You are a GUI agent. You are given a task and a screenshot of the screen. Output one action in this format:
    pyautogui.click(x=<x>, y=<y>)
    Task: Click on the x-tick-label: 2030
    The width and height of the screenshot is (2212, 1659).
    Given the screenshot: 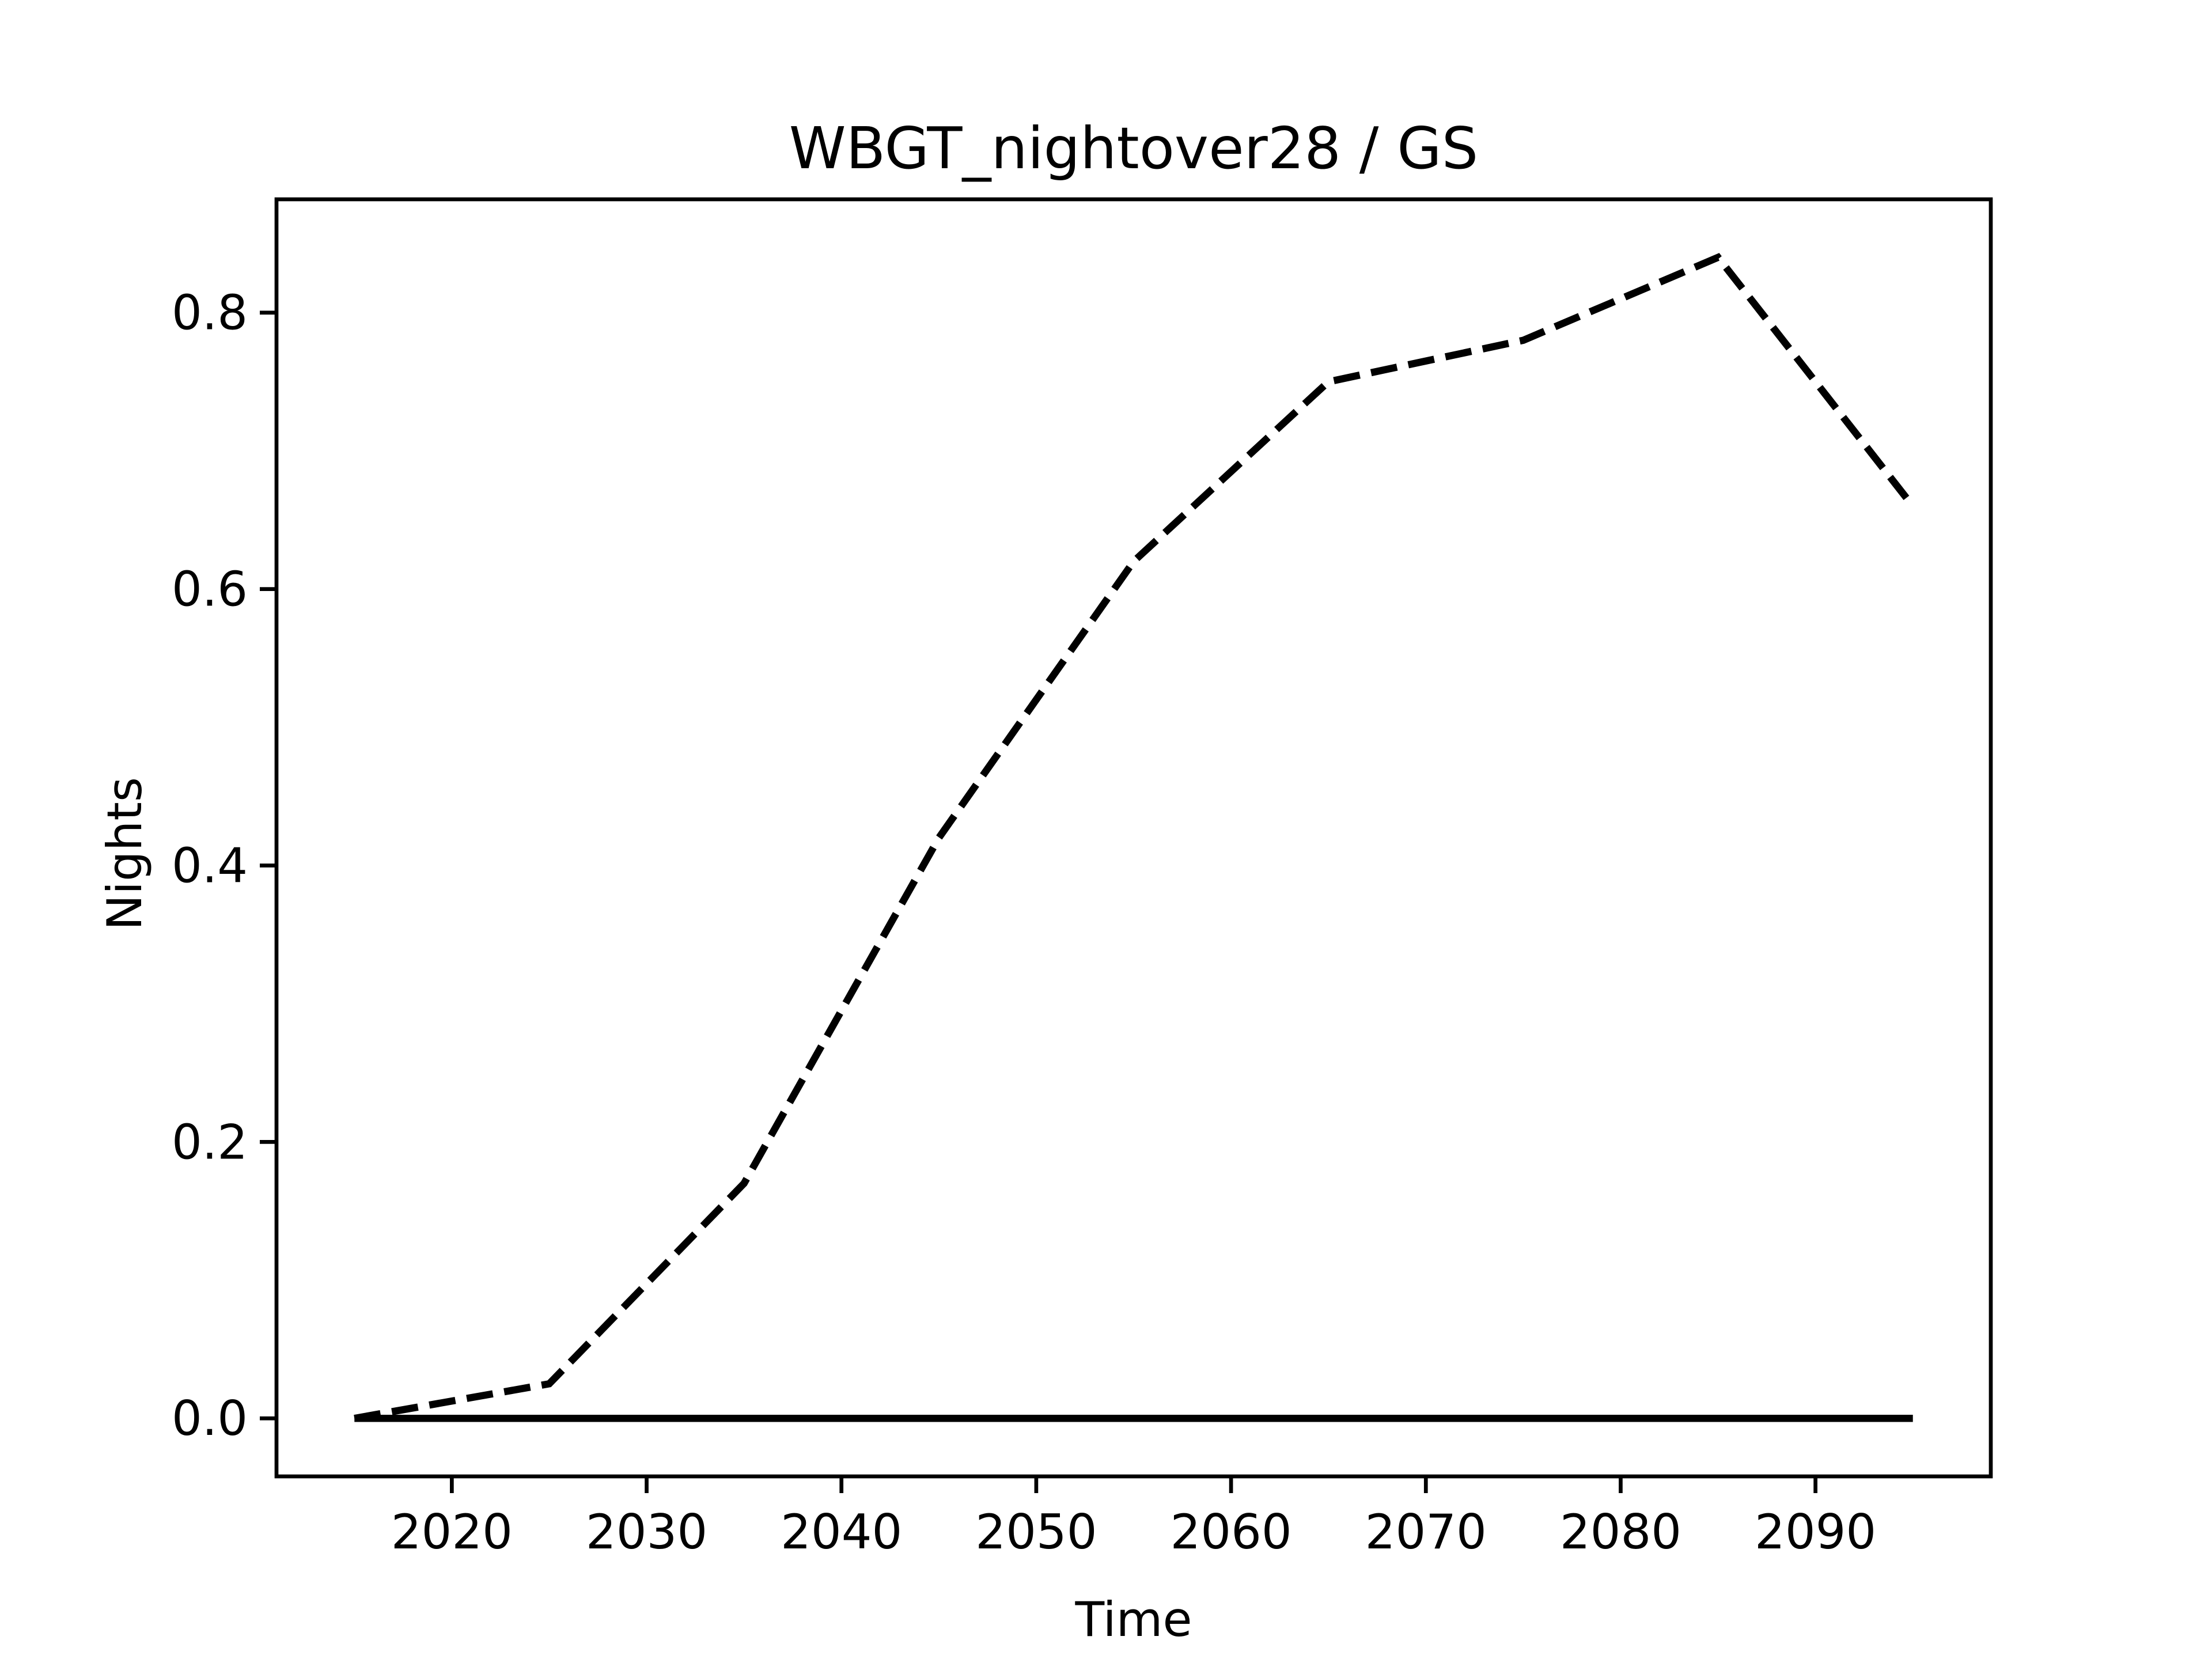 What is the action you would take?
    pyautogui.click(x=646, y=1532)
    